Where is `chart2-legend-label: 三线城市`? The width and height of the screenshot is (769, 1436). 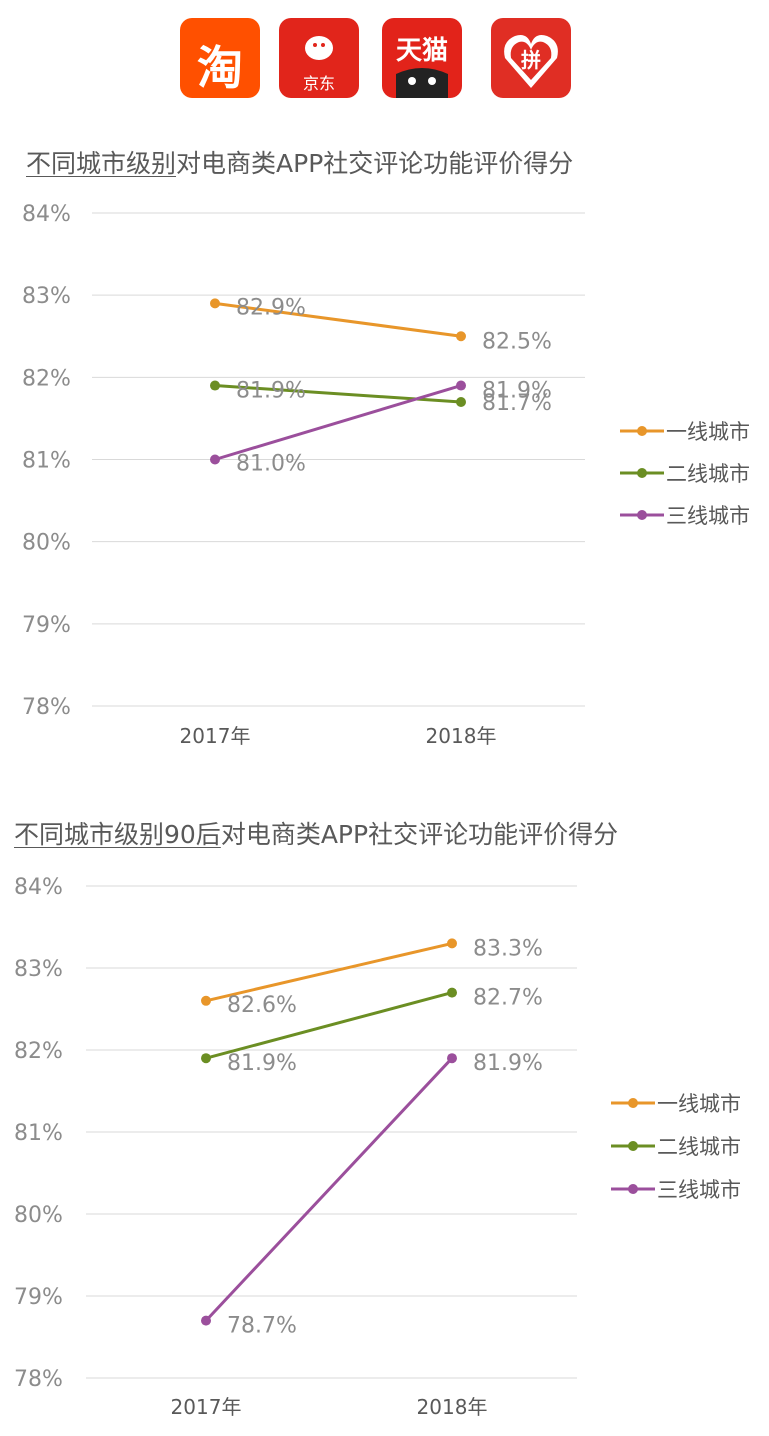 chart2-legend-label: 三线城市 is located at coordinates (699, 1190).